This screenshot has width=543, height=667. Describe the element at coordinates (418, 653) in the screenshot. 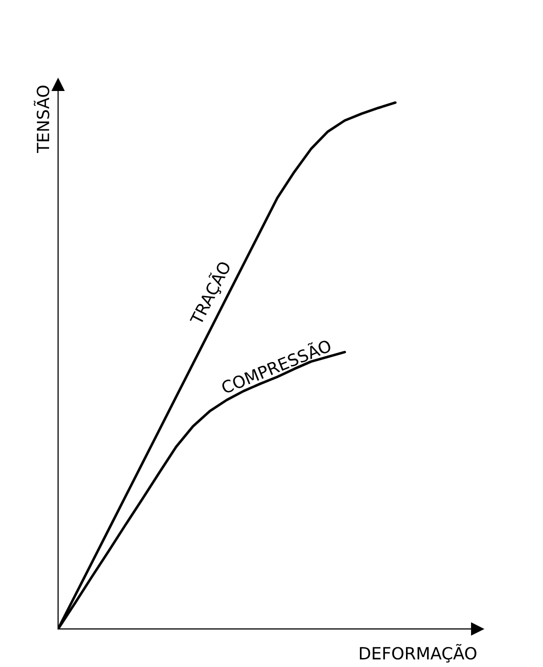

I see `x-axis-title: DEFORMAÇÃO` at that location.